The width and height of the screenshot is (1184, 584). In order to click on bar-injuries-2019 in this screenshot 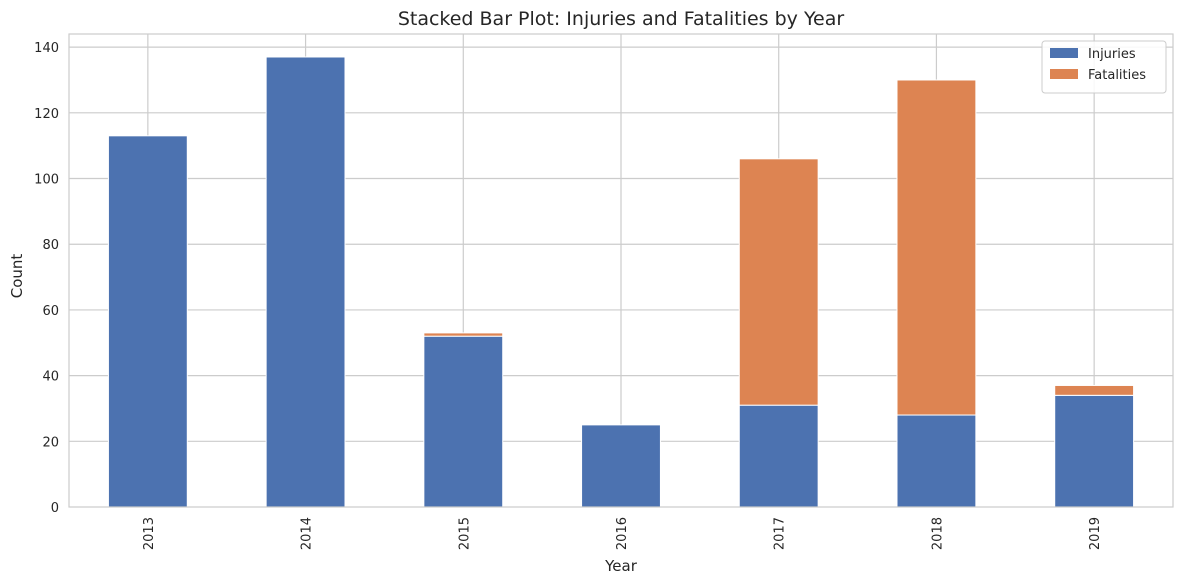, I will do `click(1094, 451)`.